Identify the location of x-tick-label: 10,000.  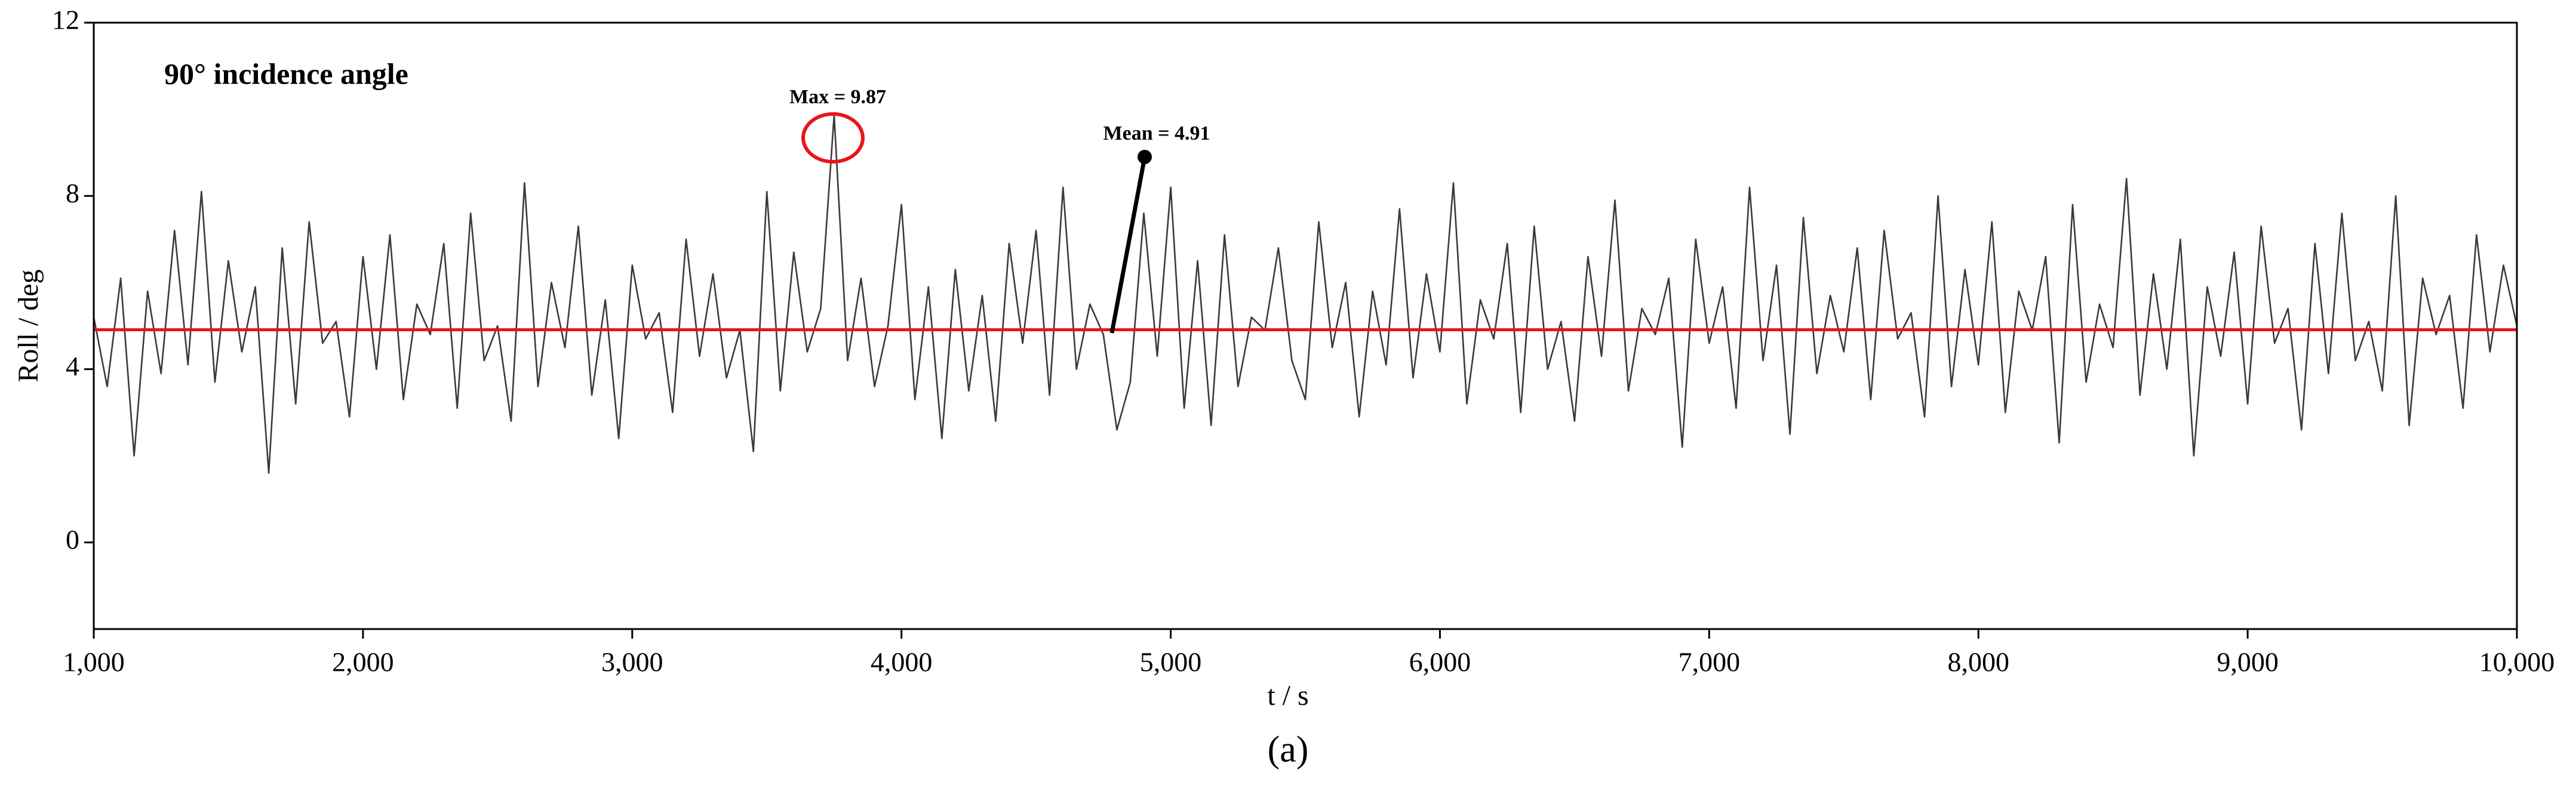
(2517, 662).